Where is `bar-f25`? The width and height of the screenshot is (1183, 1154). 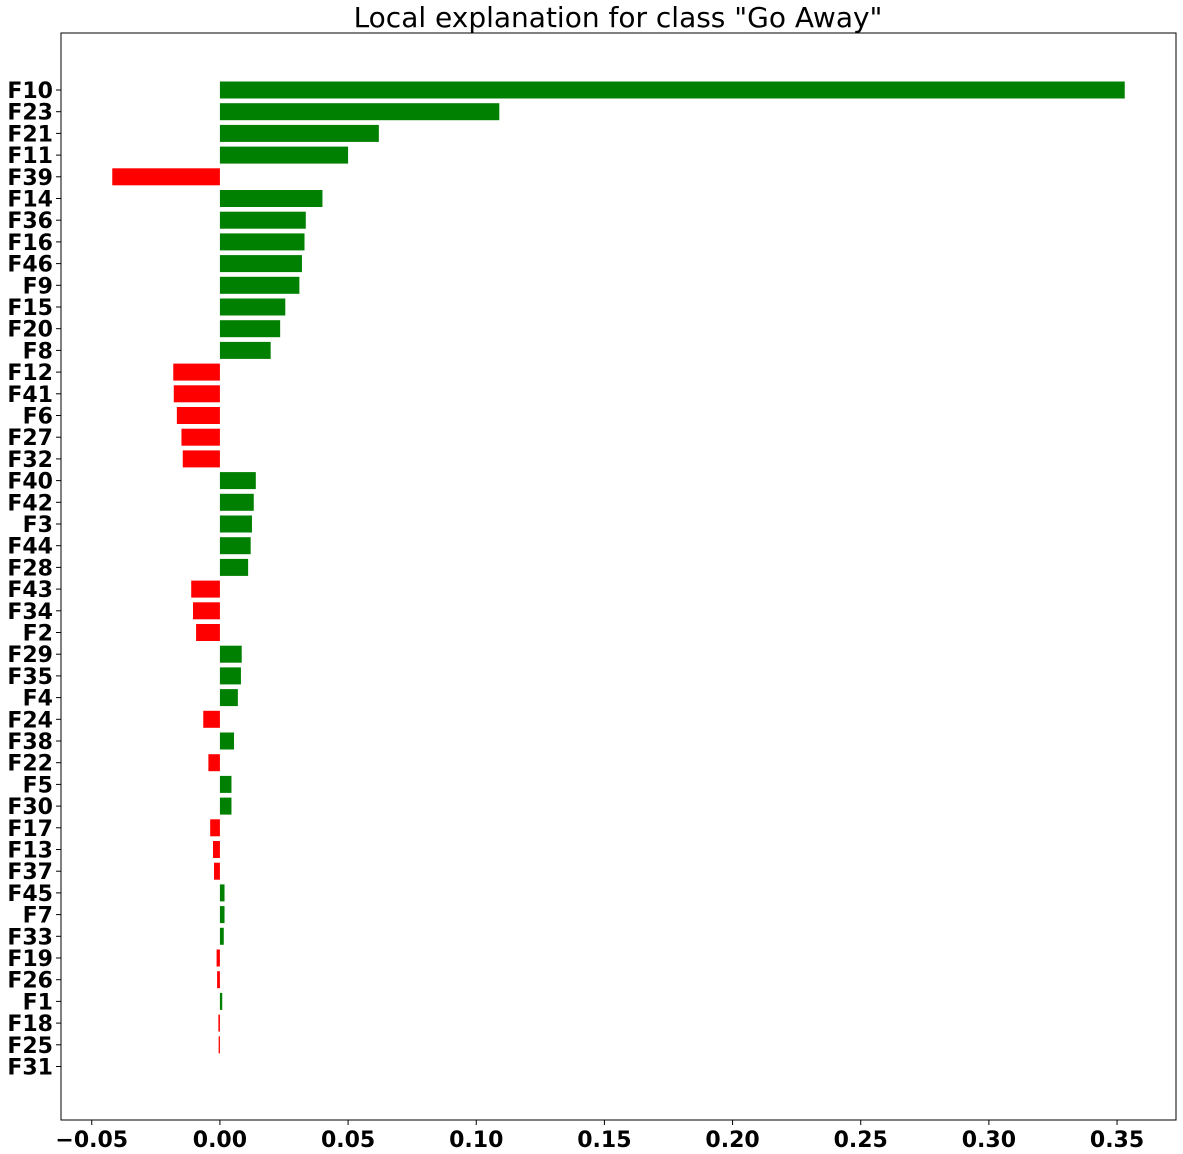
bar-f25 is located at coordinates (219, 1045).